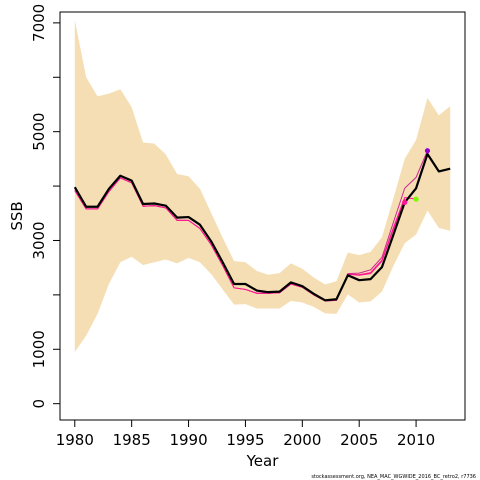 Image resolution: width=480 pixels, height=480 pixels. Describe the element at coordinates (359, 440) in the screenshot. I see `x-tick-label: 2005` at that location.